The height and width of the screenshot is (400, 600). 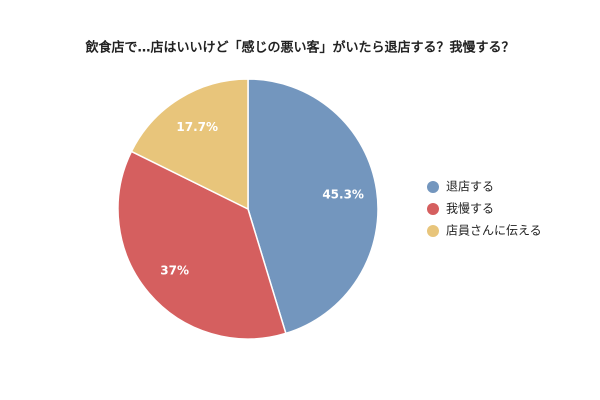 I want to click on chart-title: 飲食店で…店はいいけど「感じの悪い客」がいたら退店する？我慢する？, so click(x=299, y=48).